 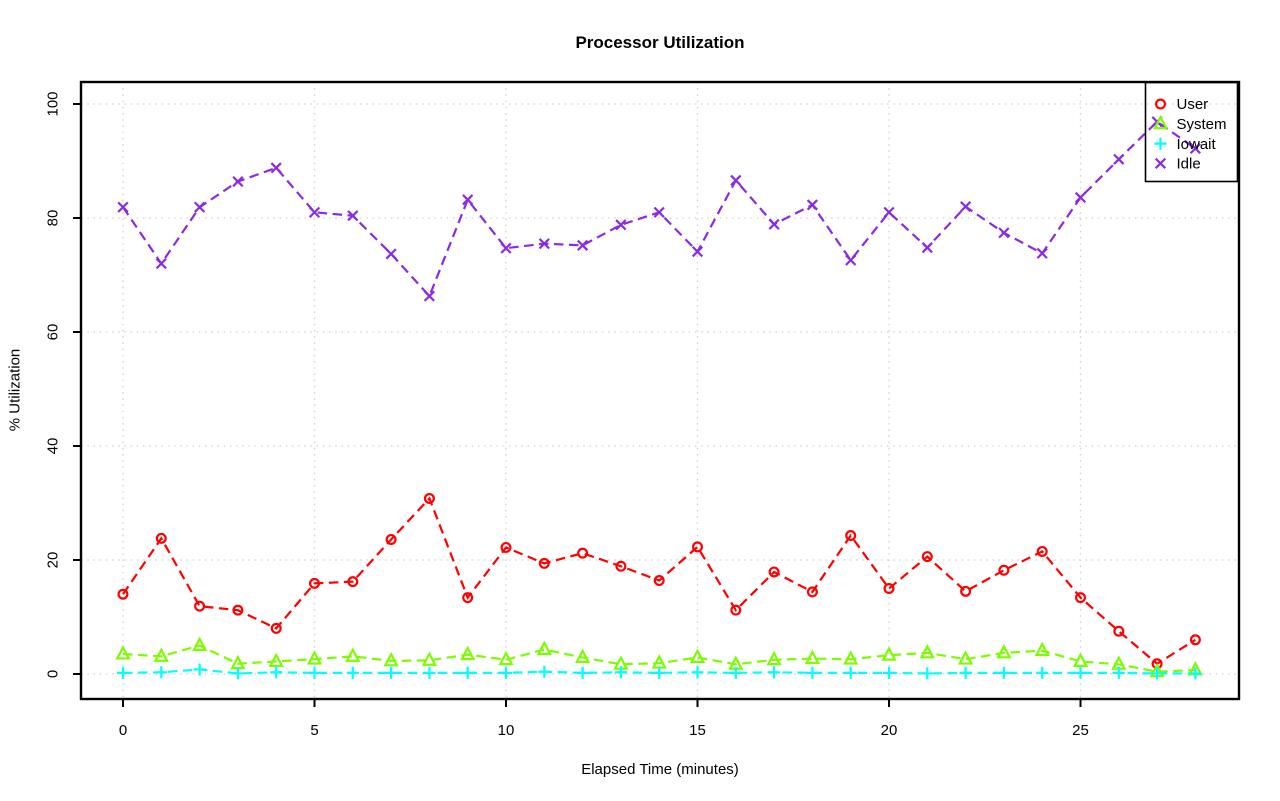 I want to click on legend-box, so click(x=1191, y=132).